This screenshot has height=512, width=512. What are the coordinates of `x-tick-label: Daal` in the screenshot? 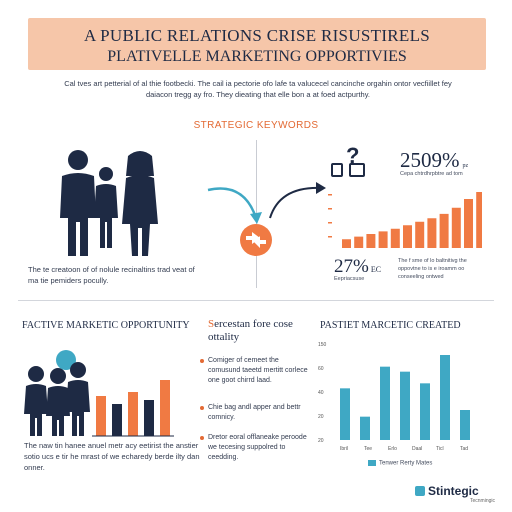 It's located at (417, 449).